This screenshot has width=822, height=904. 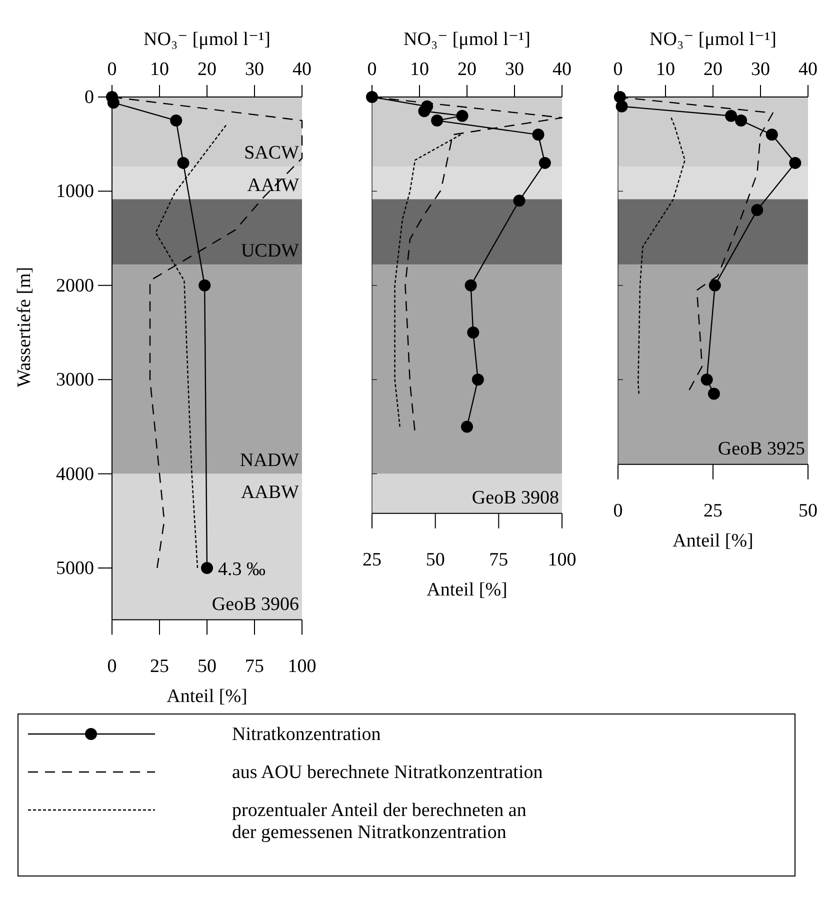 I want to click on text: prozentualer Anteil der berechneten an der gemessenen Nitratkonzentration, so click(x=379, y=821).